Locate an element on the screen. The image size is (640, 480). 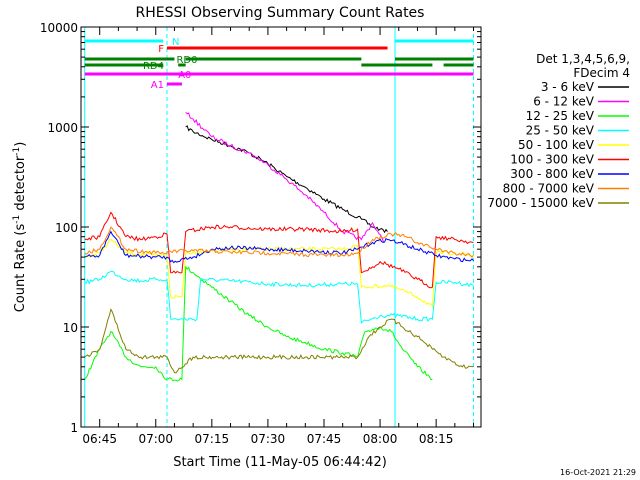
legend-label-2: 12 - 25 keV is located at coordinates (560, 116).